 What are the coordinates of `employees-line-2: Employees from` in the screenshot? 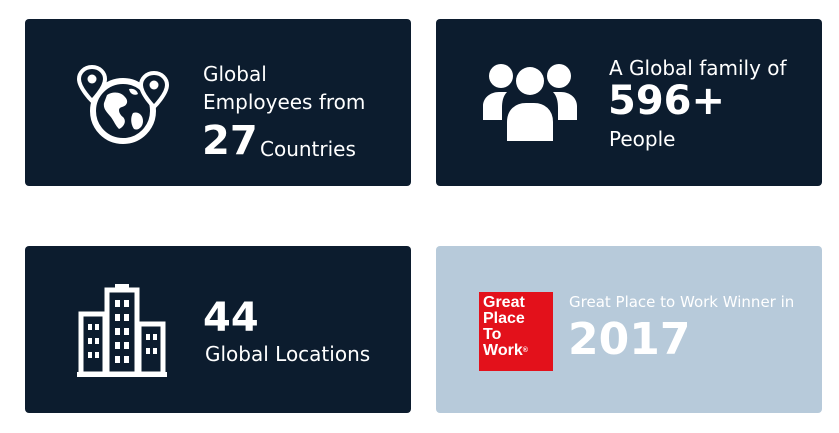 It's located at (284, 102).